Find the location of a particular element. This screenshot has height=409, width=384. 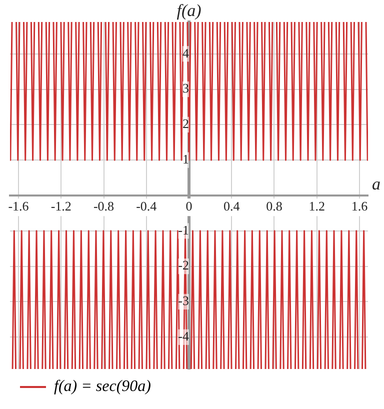

x-tick-label: -0.4 is located at coordinates (147, 206).